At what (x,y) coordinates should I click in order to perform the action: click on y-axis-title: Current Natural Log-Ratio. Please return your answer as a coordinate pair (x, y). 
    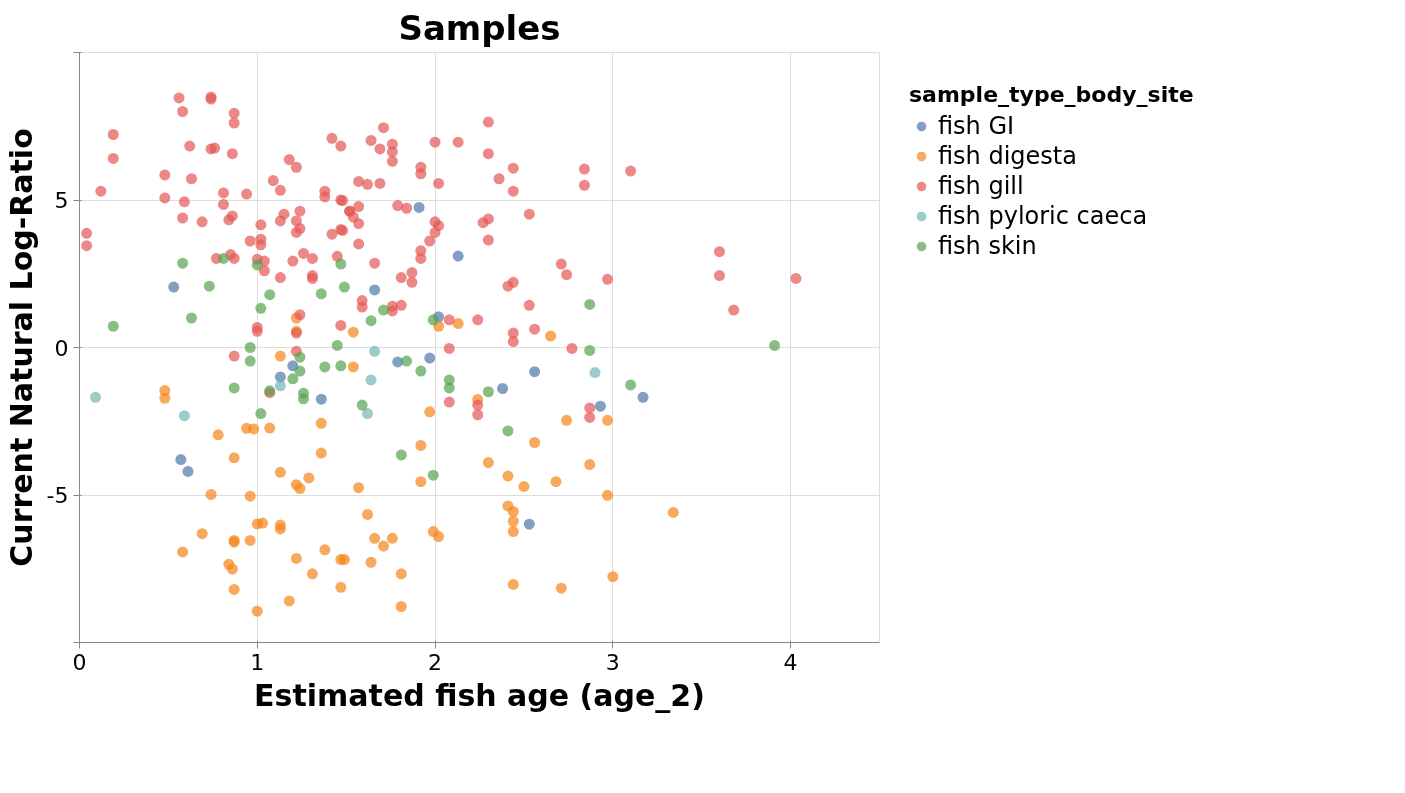
    Looking at the image, I should click on (21, 347).